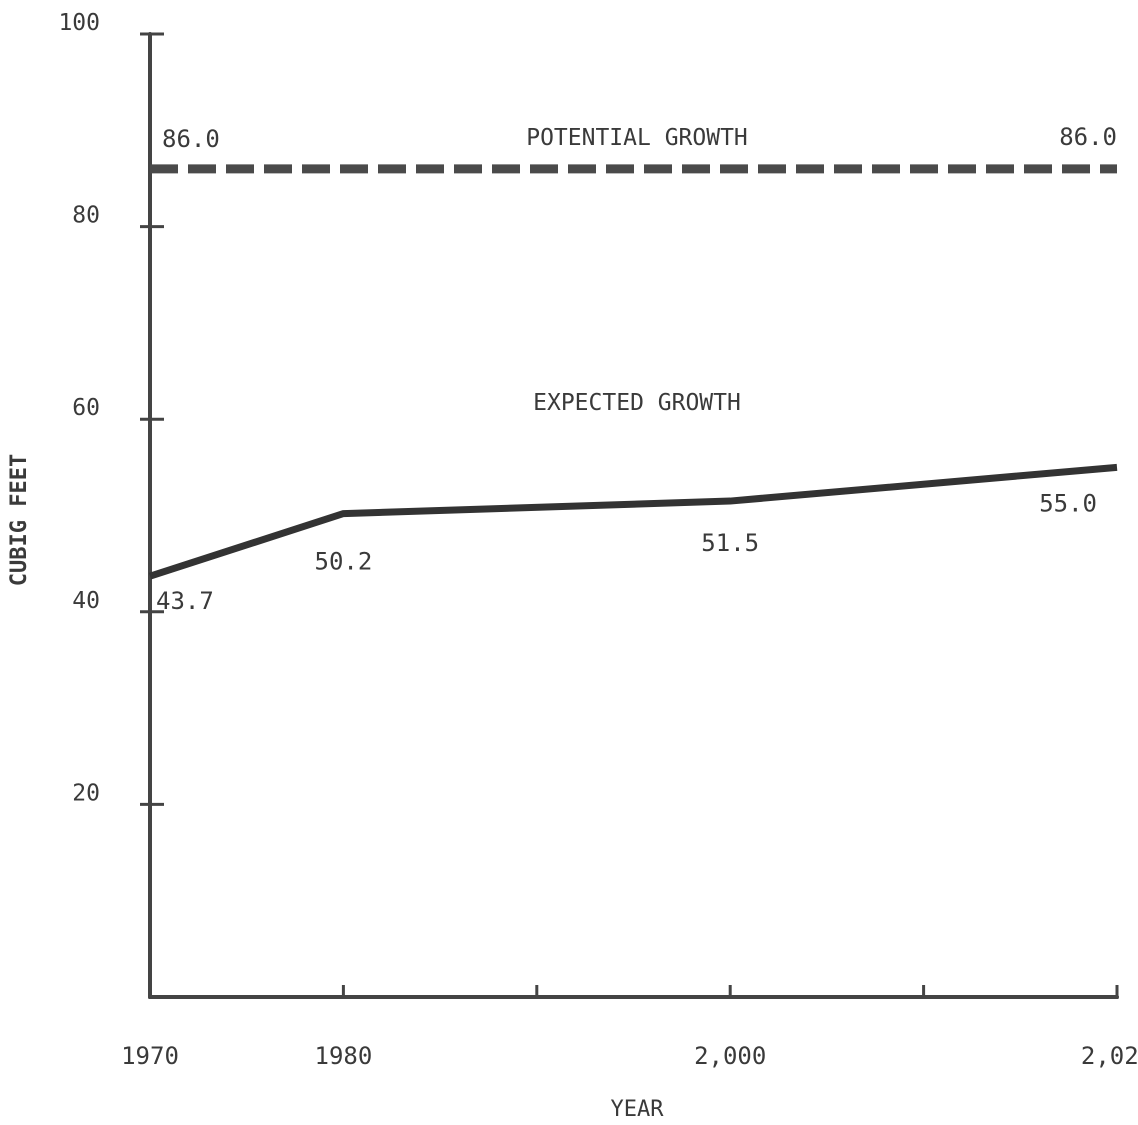 The width and height of the screenshot is (1138, 1125). Describe the element at coordinates (1109, 1056) in the screenshot. I see `x-tick-label: 2,020` at that location.